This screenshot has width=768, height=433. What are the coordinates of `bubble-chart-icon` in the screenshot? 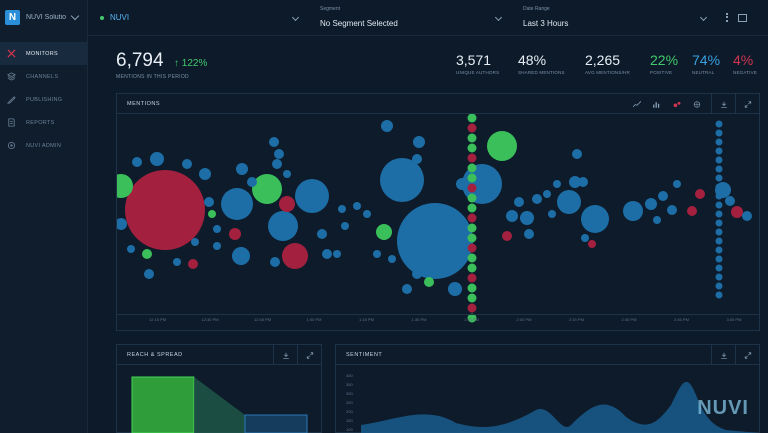 It's located at (677, 104).